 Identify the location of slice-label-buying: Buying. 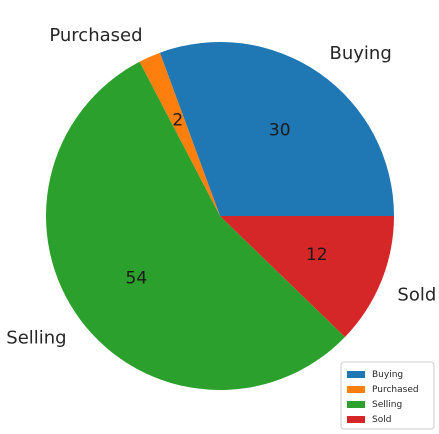
(361, 53).